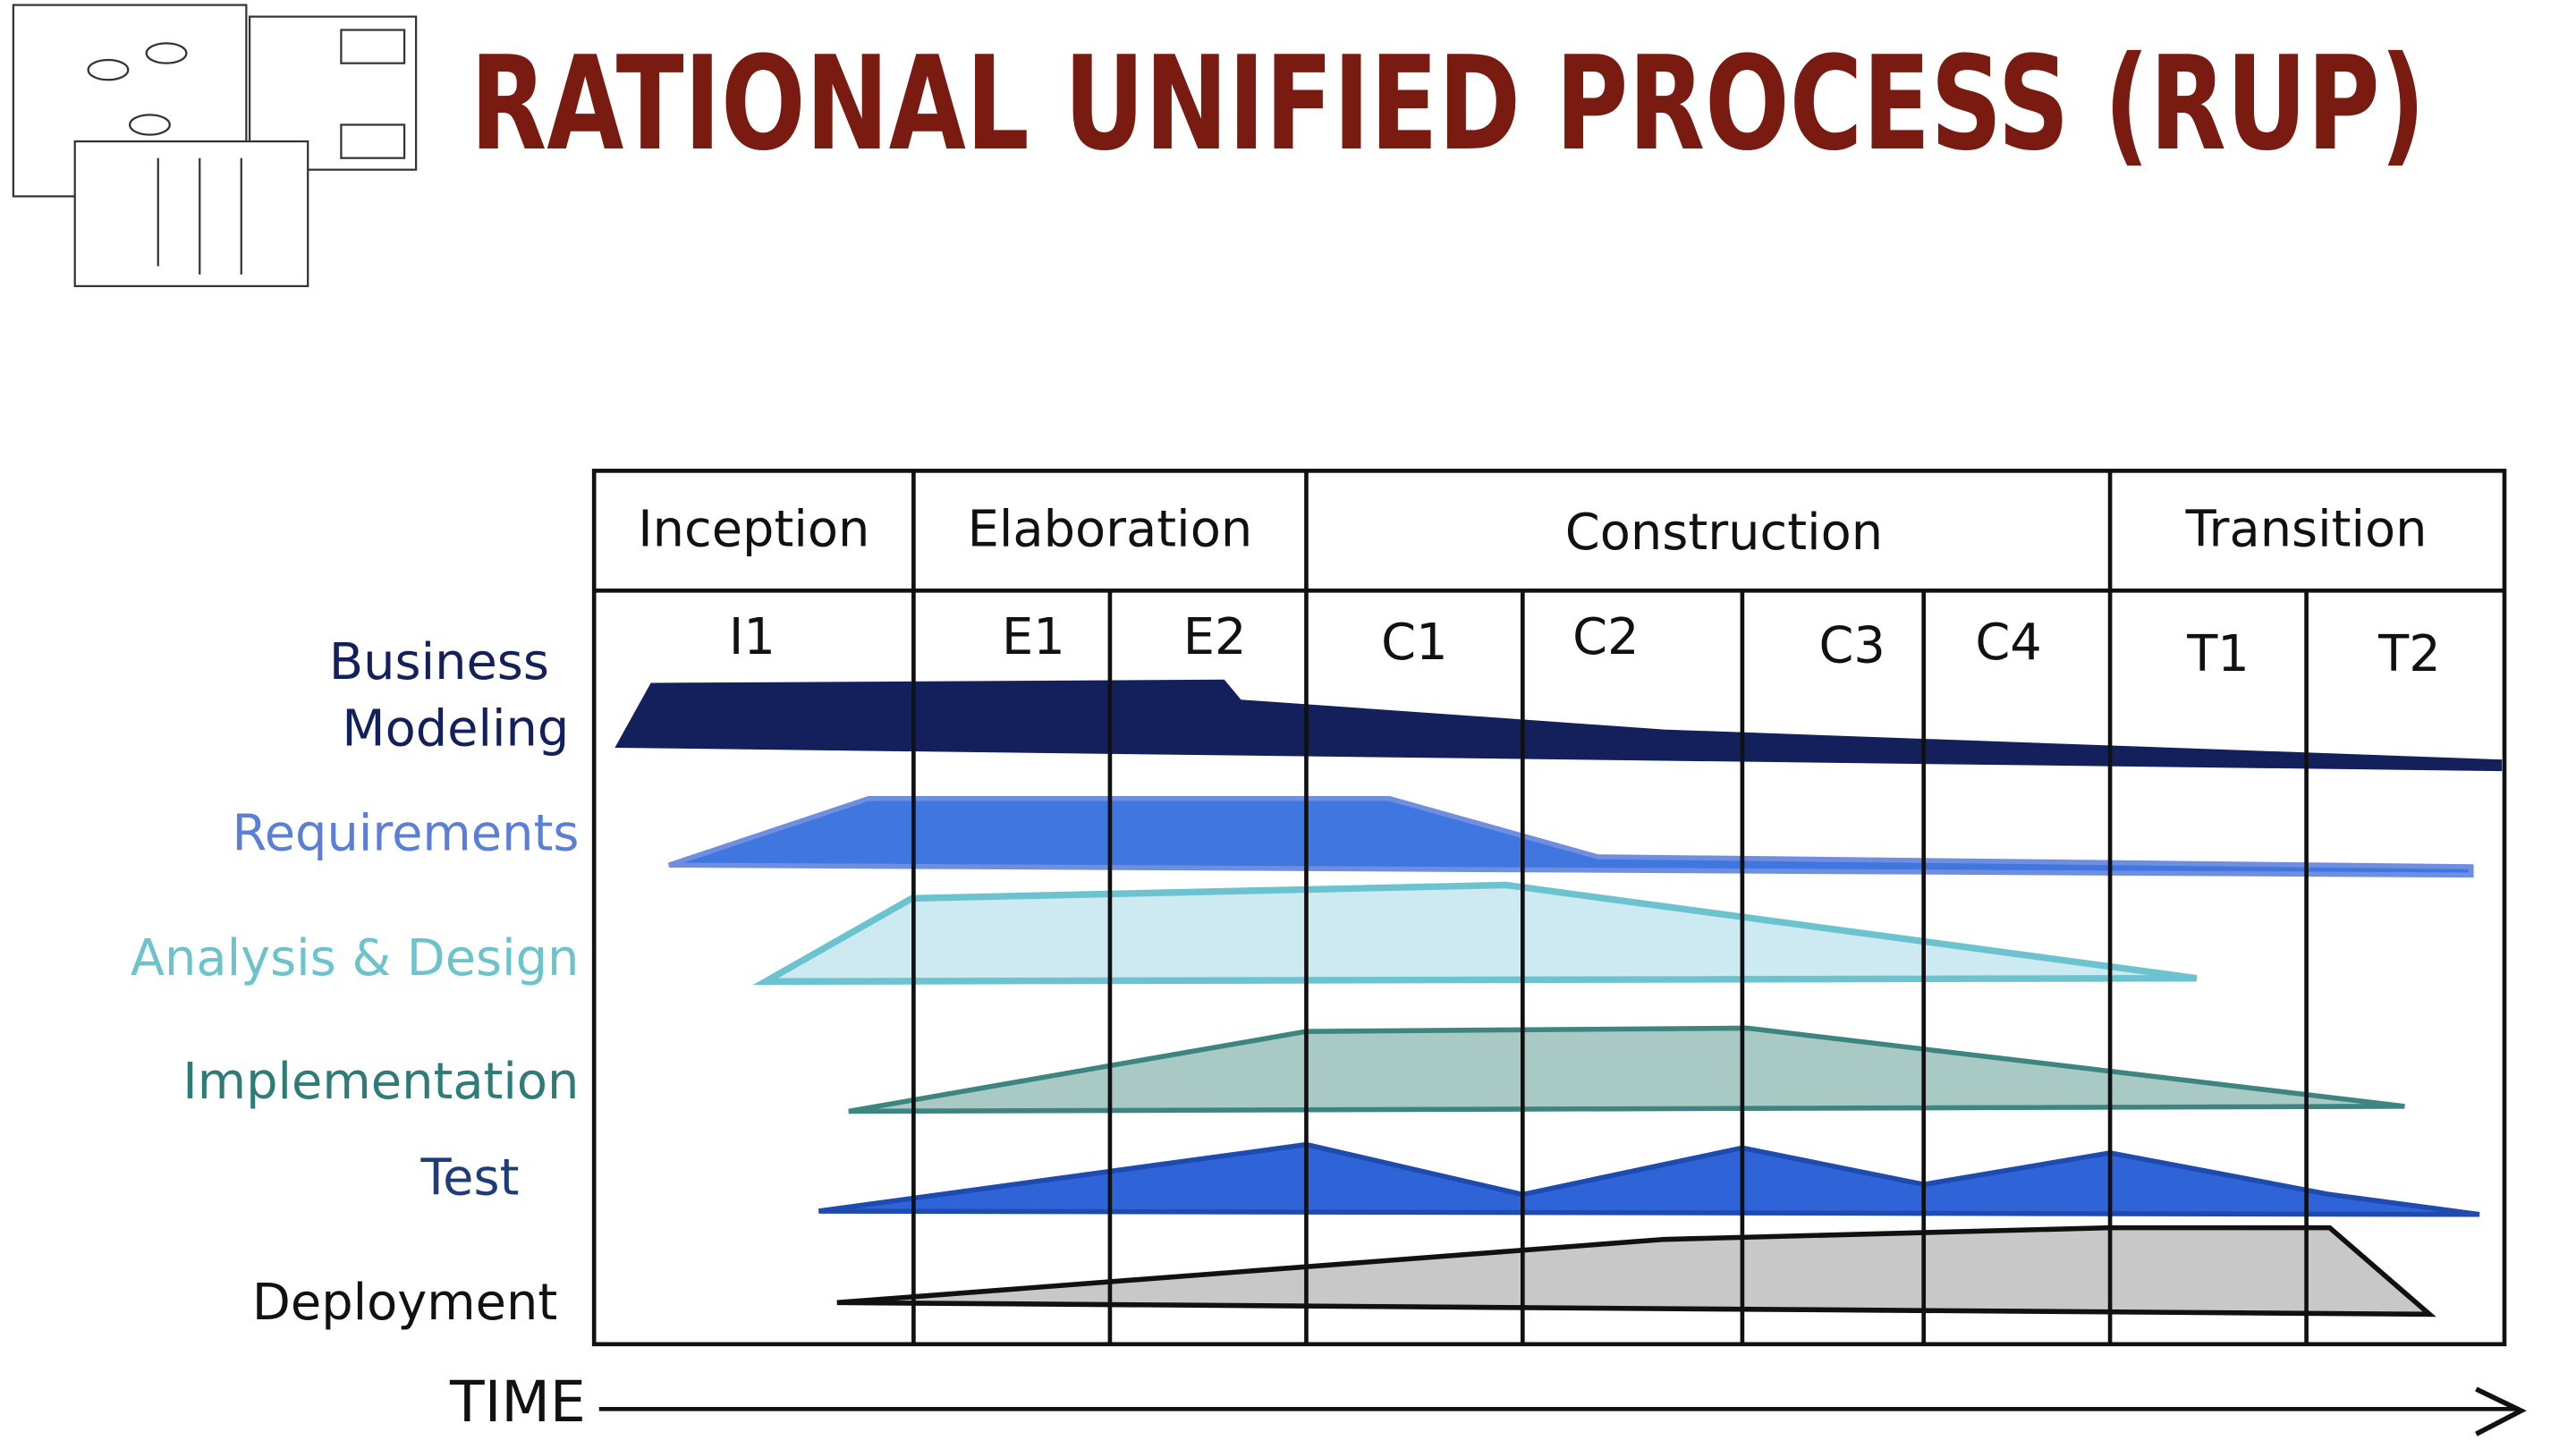 This screenshot has width=2576, height=1449. What do you see at coordinates (2306, 529) in the screenshot?
I see `phase-label: Transition` at bounding box center [2306, 529].